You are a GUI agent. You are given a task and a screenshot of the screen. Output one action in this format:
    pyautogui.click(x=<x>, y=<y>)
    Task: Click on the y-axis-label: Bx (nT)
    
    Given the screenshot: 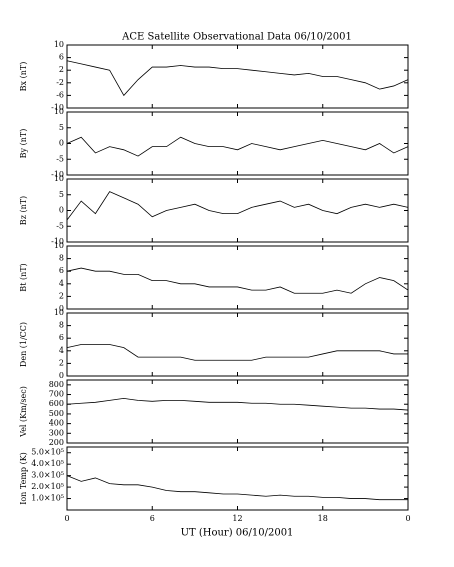 What is the action you would take?
    pyautogui.click(x=23, y=77)
    